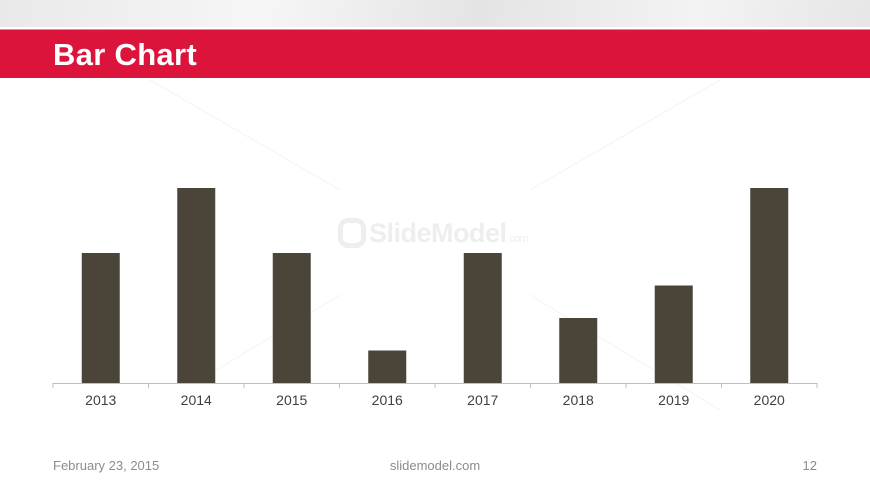 This screenshot has width=870, height=489. I want to click on watermark-text: SlideModel, so click(438, 233).